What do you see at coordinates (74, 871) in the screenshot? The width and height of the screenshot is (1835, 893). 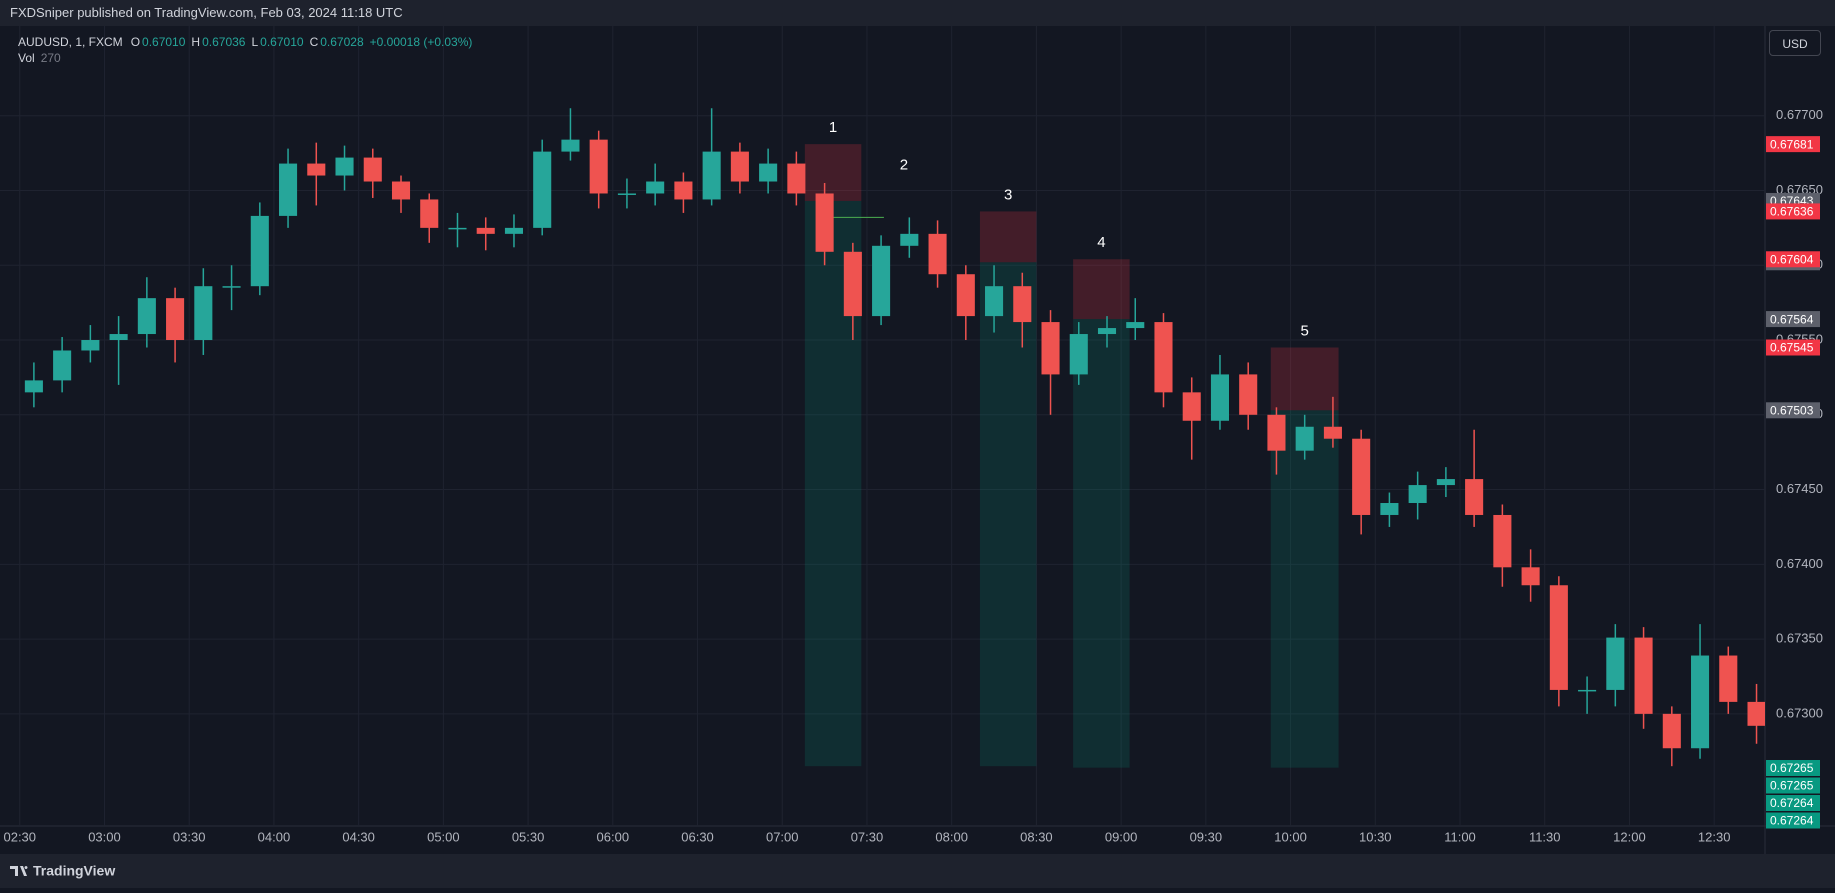 I see `brand: TradingView` at bounding box center [74, 871].